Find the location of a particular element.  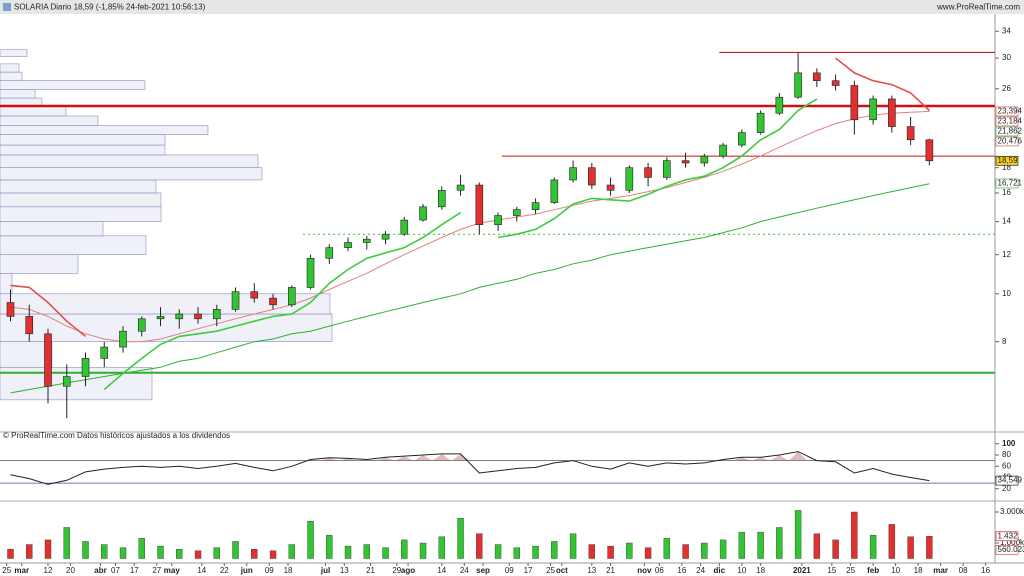

x-tick-label: sep is located at coordinates (483, 570).